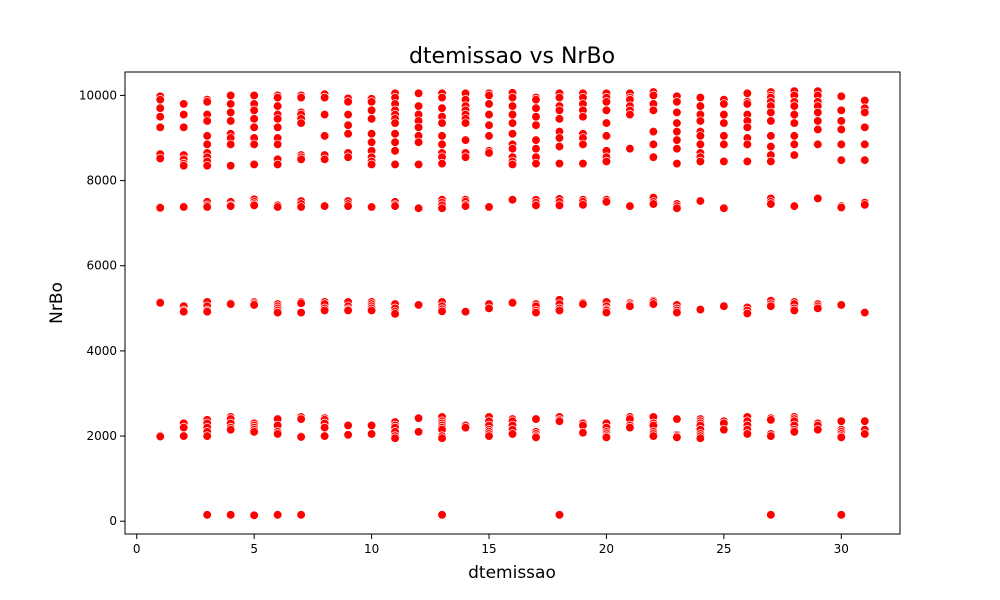 The image size is (1000, 600). I want to click on y-tick-label: 6000, so click(101, 266).